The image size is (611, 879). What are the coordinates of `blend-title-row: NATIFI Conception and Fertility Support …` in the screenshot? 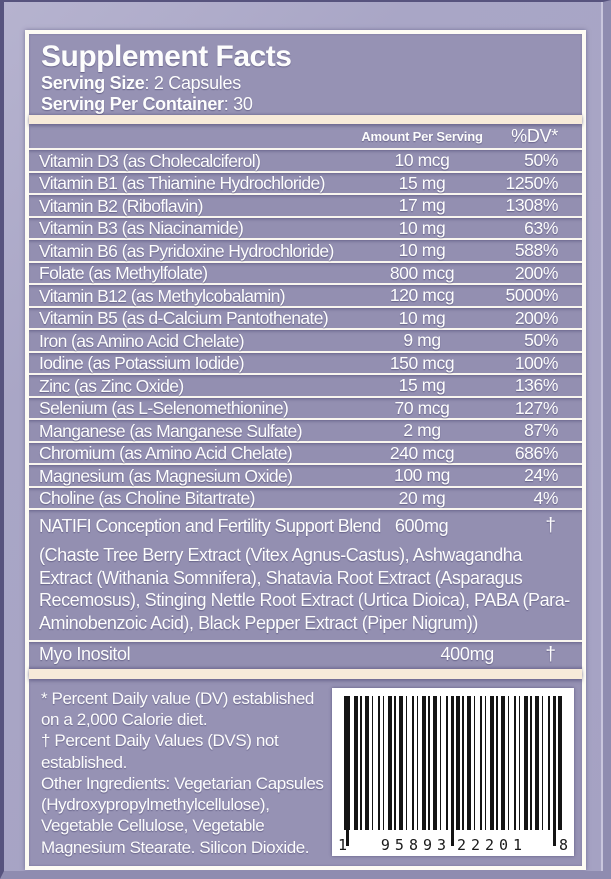 It's located at (305, 526).